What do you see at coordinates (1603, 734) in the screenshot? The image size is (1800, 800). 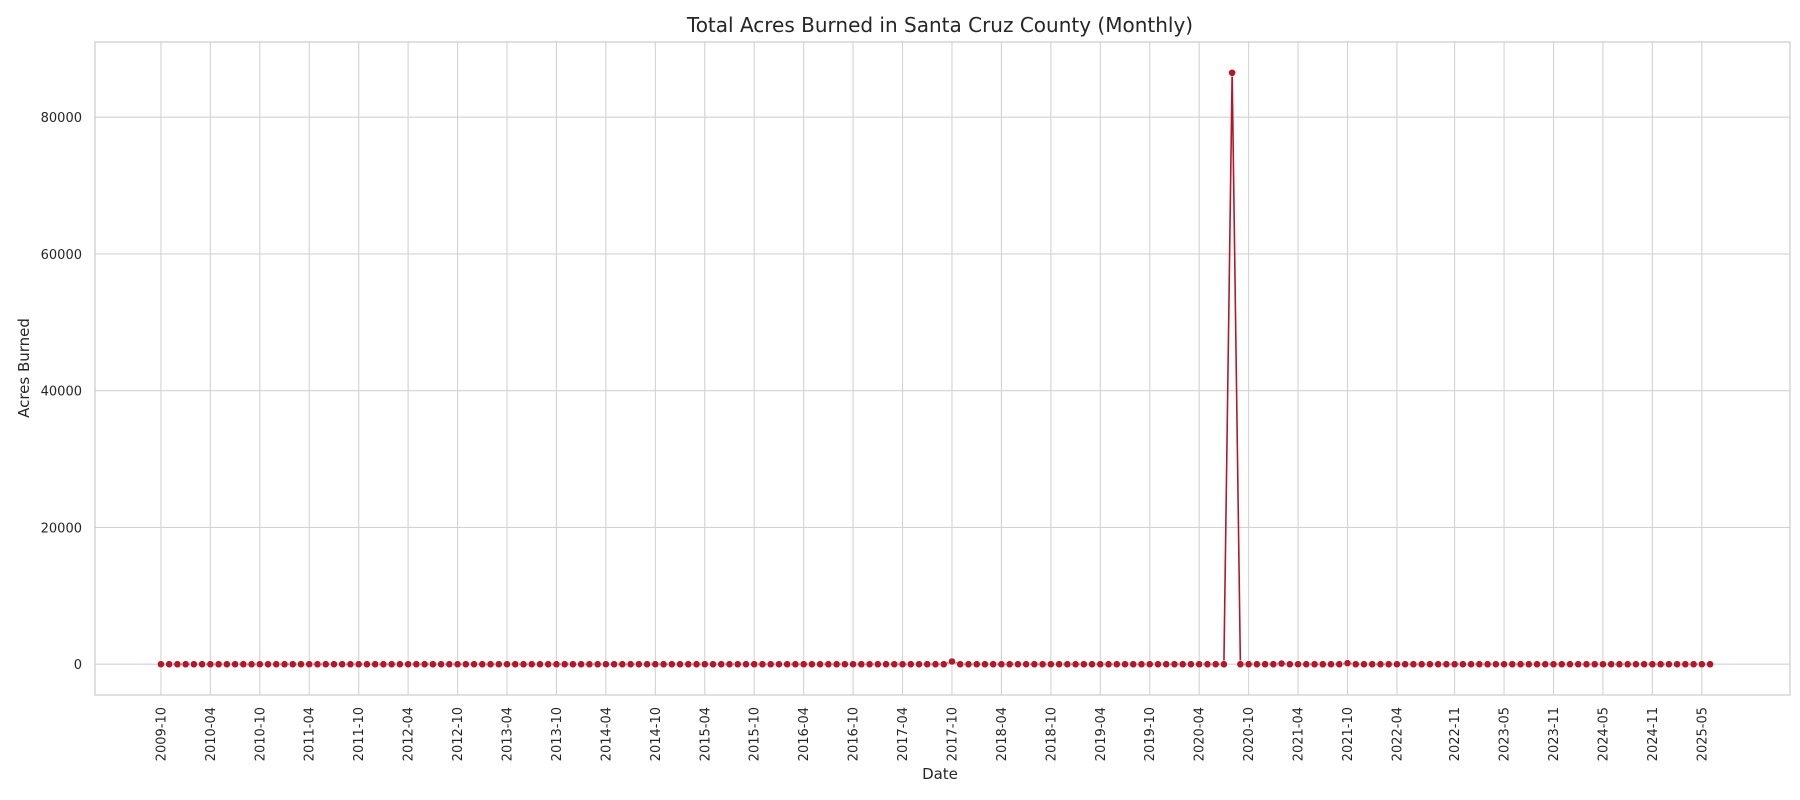 I see `x-tick-label: 2024-05` at bounding box center [1603, 734].